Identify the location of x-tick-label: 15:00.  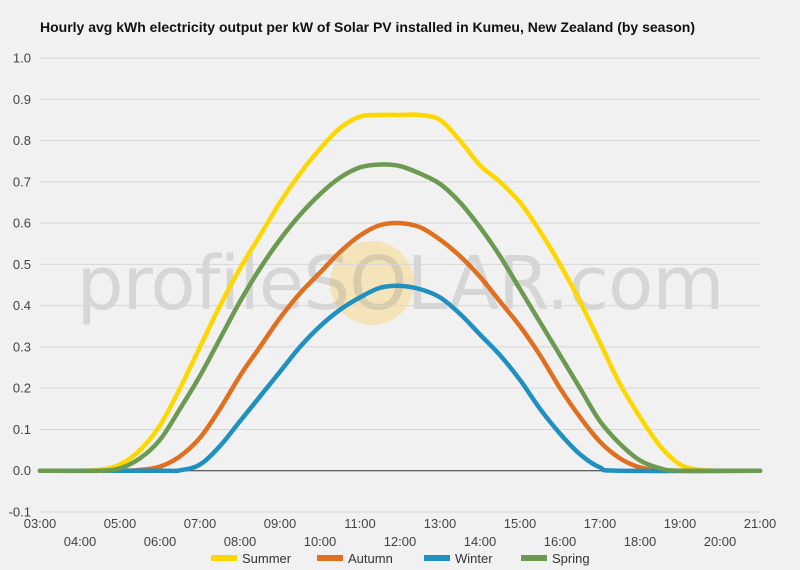
(520, 523).